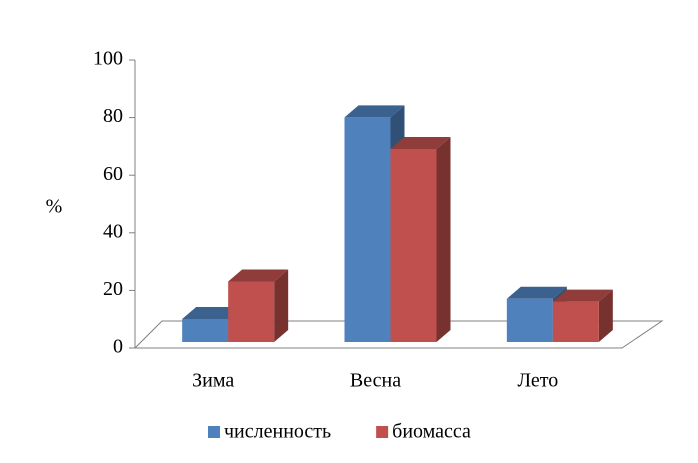  I want to click on y-tick-label: 40, so click(113, 231).